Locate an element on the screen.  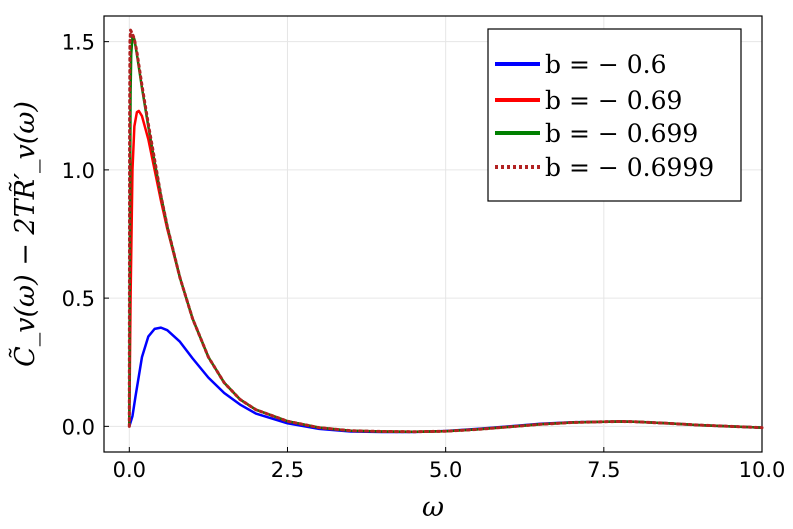
x-tick-label: 2.5 is located at coordinates (287, 470).